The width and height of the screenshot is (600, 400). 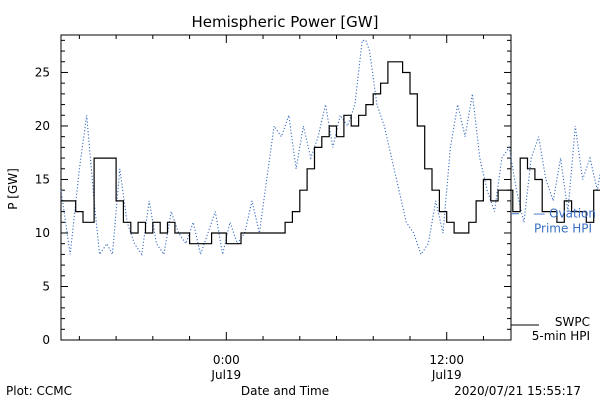 I want to click on chart-title: Hemispheric Power [GW], so click(x=285, y=22).